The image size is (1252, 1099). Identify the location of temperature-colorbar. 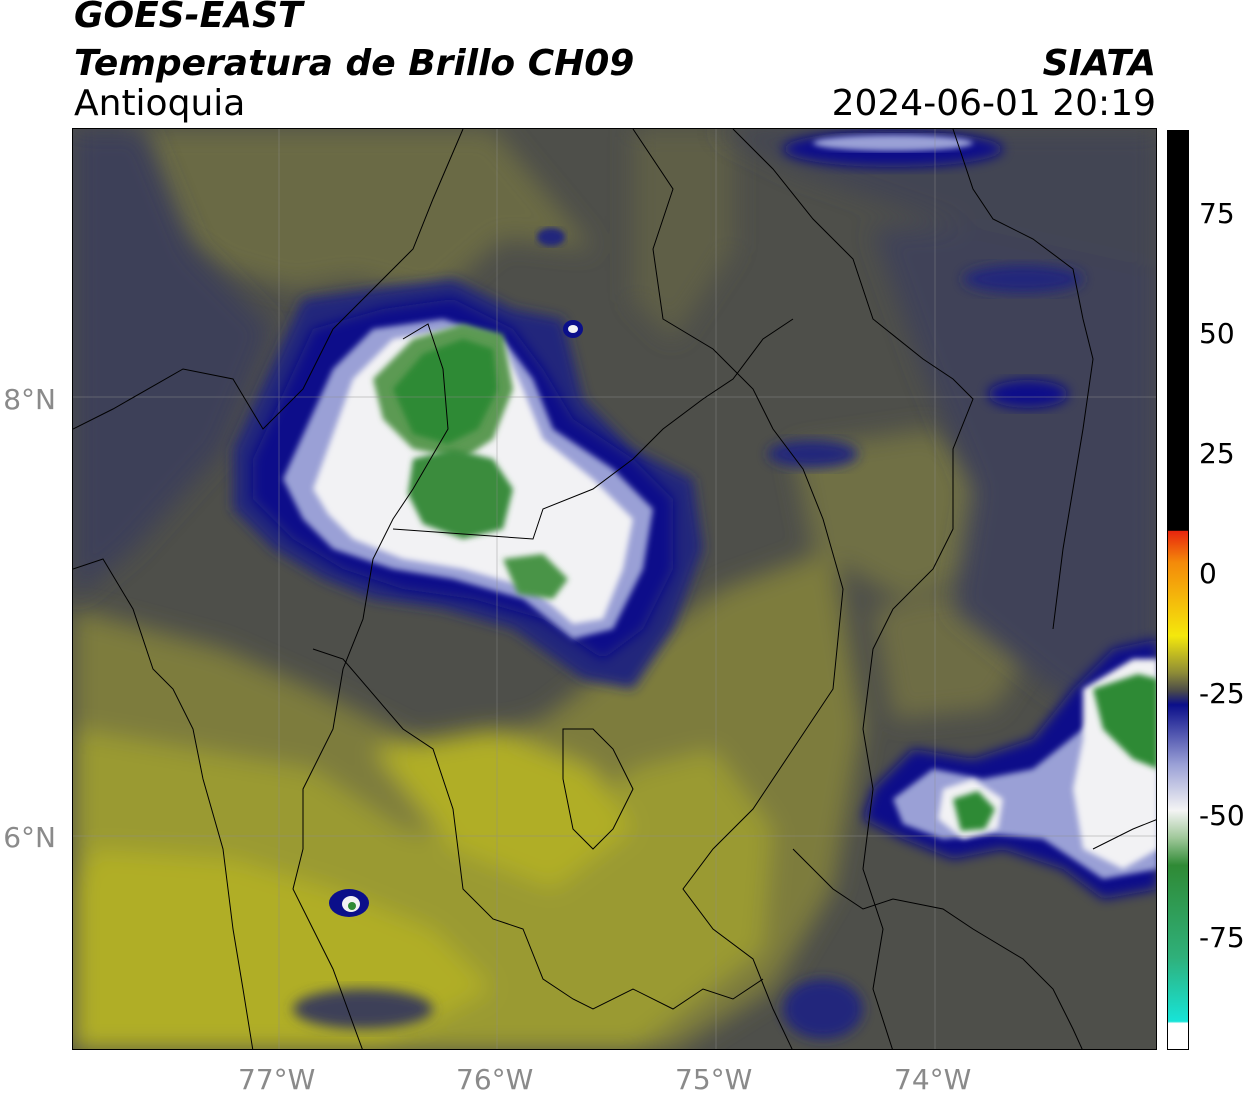
(1178, 590).